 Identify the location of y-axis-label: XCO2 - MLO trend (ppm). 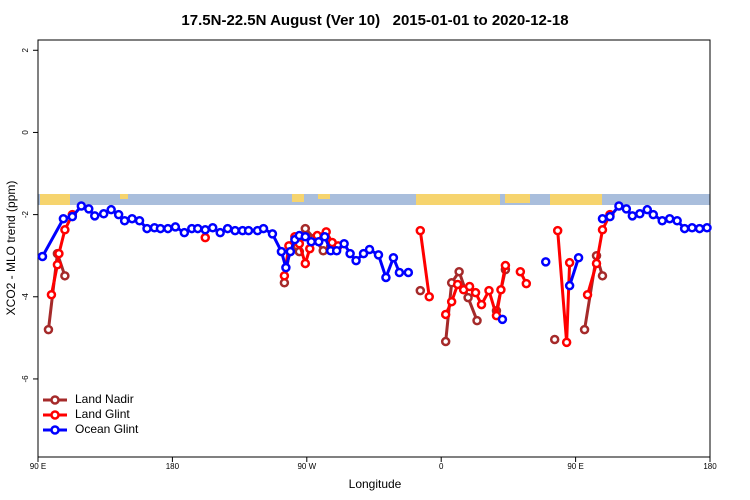
(11, 248).